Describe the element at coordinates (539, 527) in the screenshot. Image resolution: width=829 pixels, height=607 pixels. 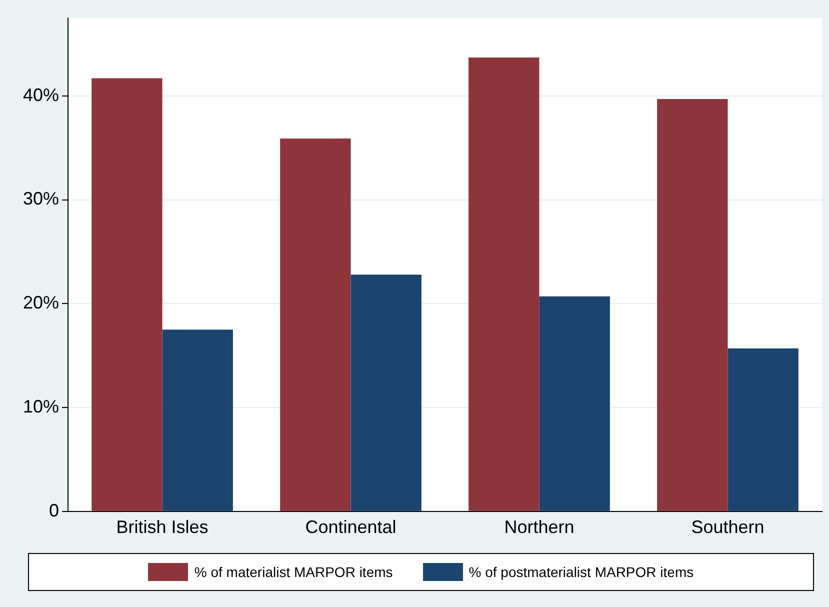
I see `x-tick-label: Northern` at that location.